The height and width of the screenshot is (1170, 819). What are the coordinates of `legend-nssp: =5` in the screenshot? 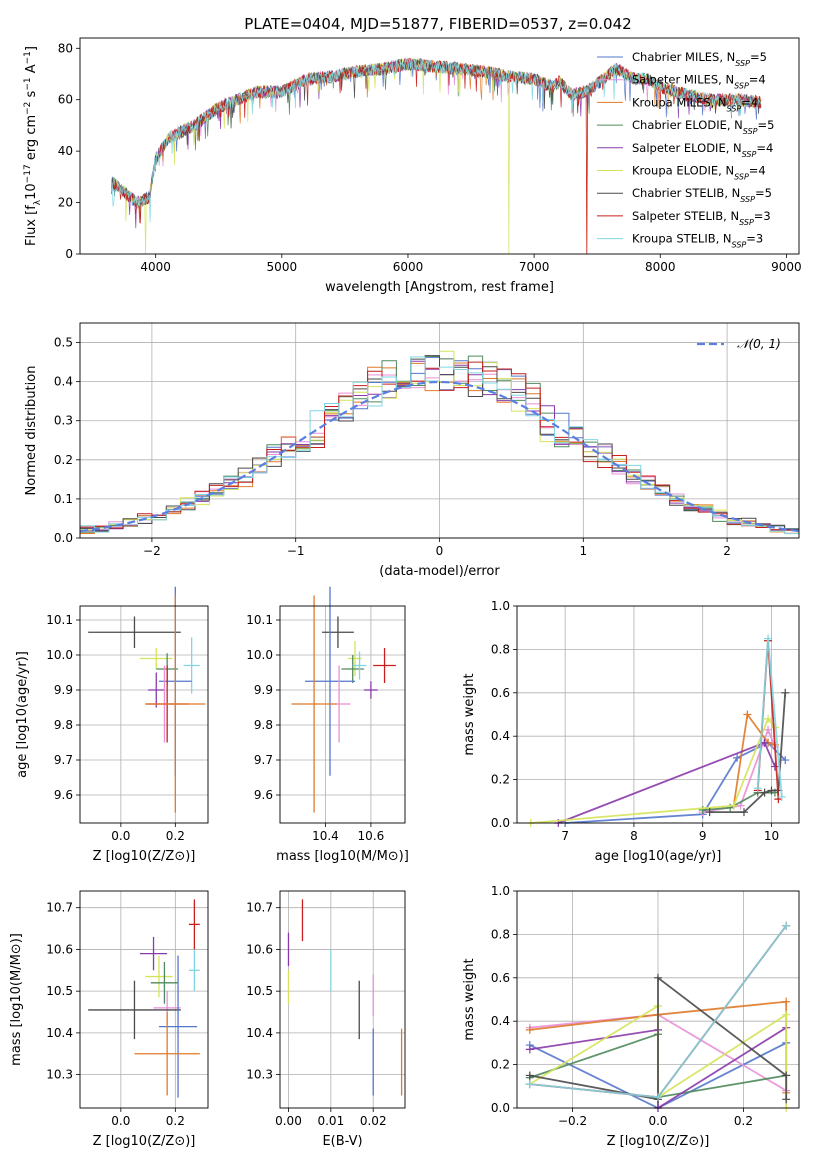 It's located at (763, 193).